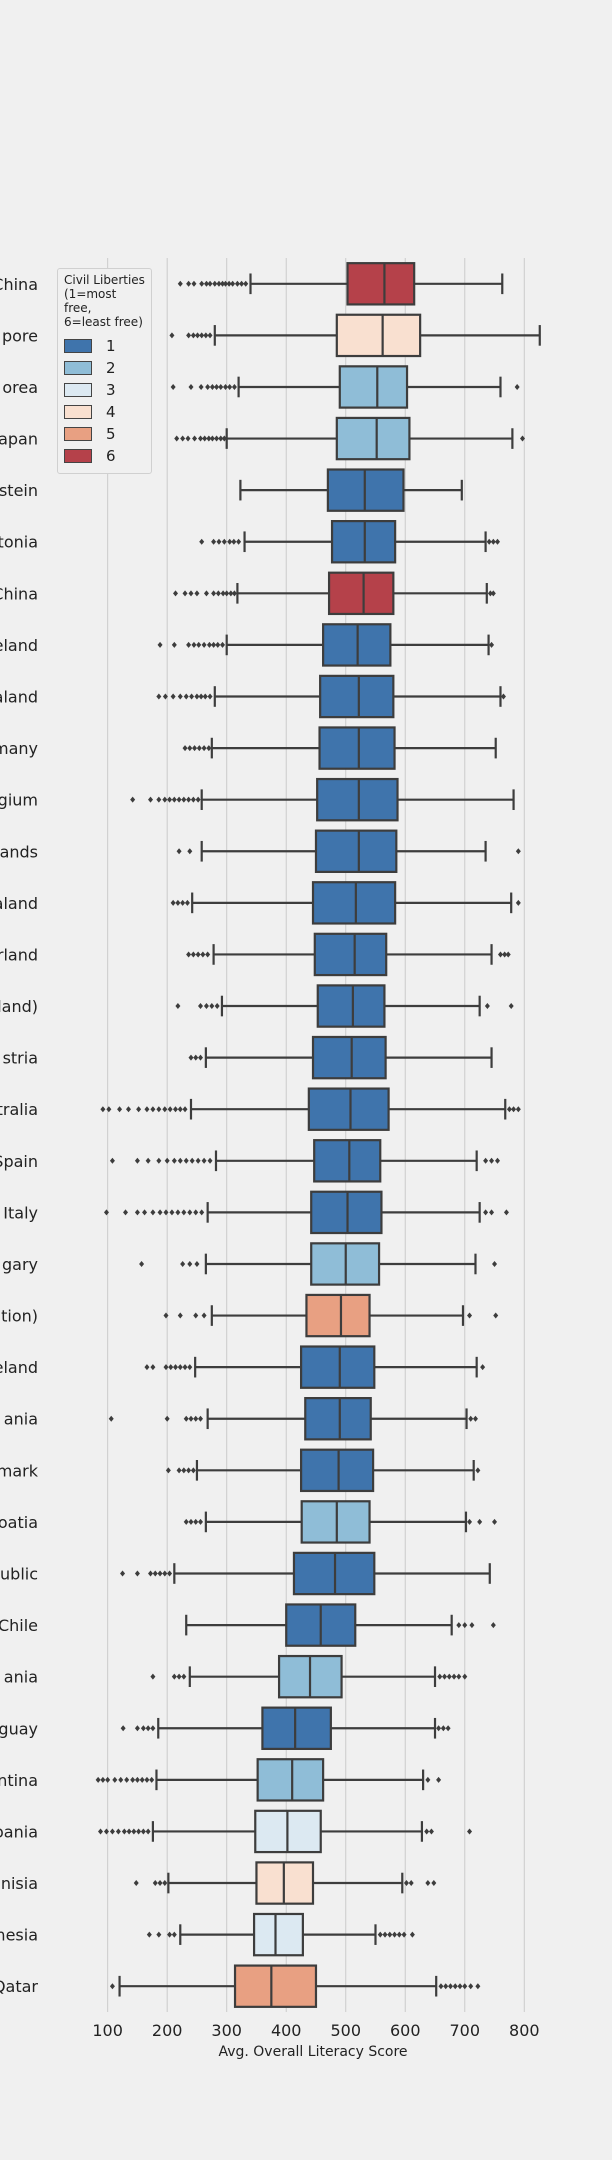 This screenshot has height=2160, width=612. Describe the element at coordinates (252, 284) in the screenshot. I see `box-group: China` at that location.